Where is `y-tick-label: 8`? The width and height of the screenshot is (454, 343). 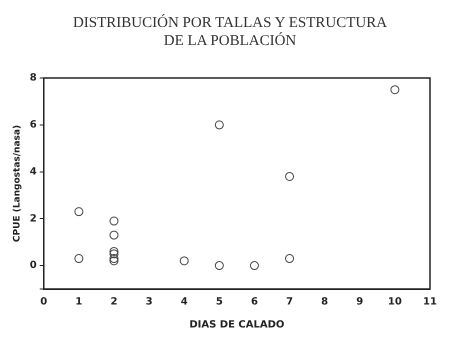
y-tick-label: 8 is located at coordinates (33, 78).